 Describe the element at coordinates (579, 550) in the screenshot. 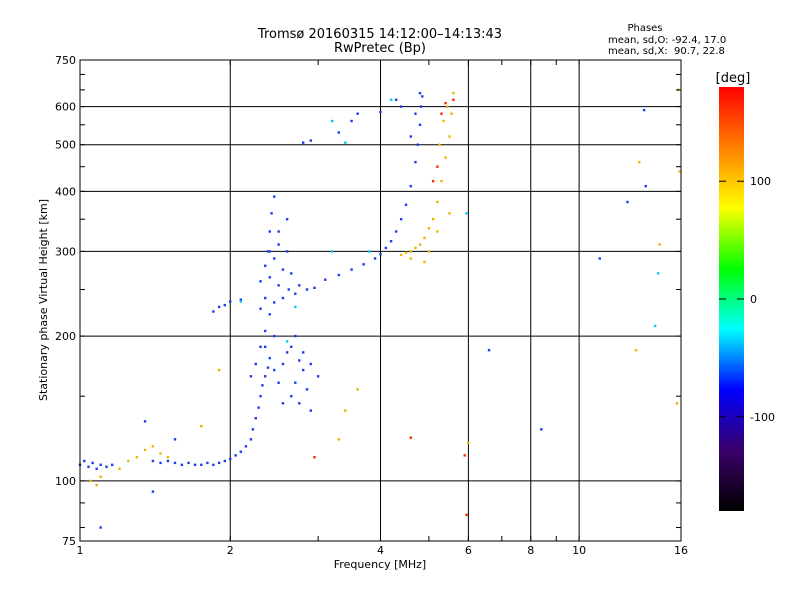

I see `x-tick-label: 10` at that location.